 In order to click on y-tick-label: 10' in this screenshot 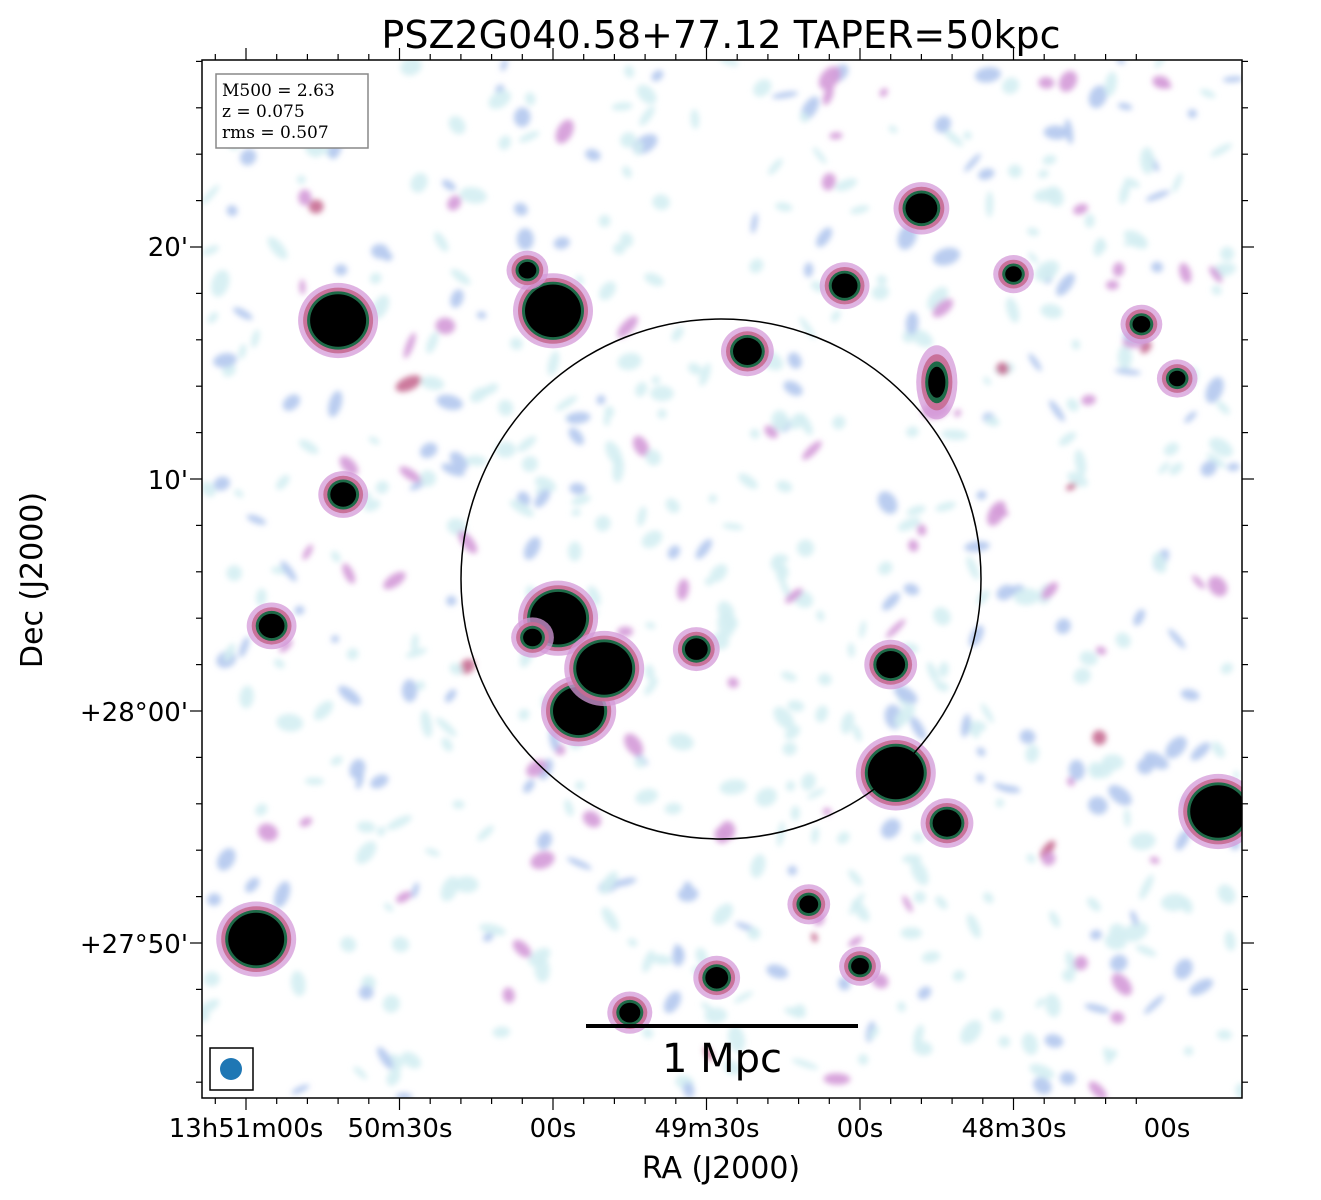, I will do `click(168, 481)`.